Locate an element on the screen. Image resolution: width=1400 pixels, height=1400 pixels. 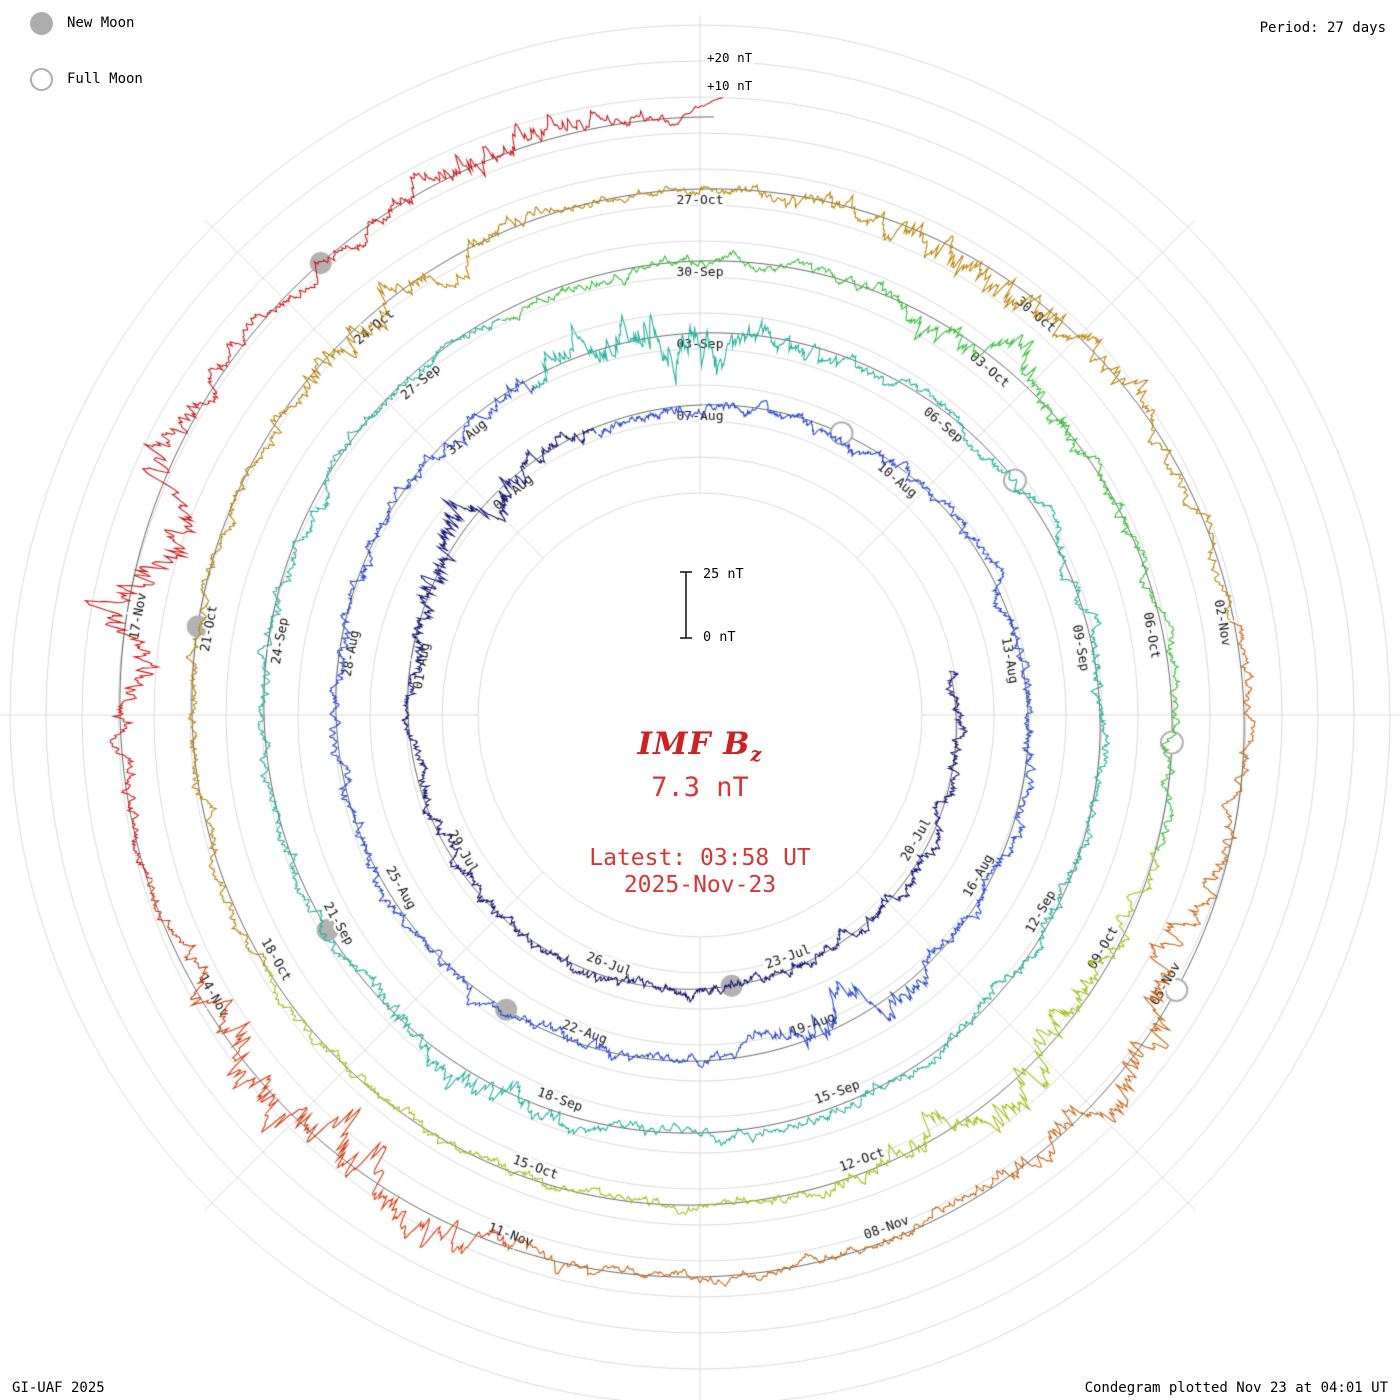
legend-full-moon: Full Moon is located at coordinates (86, 79).